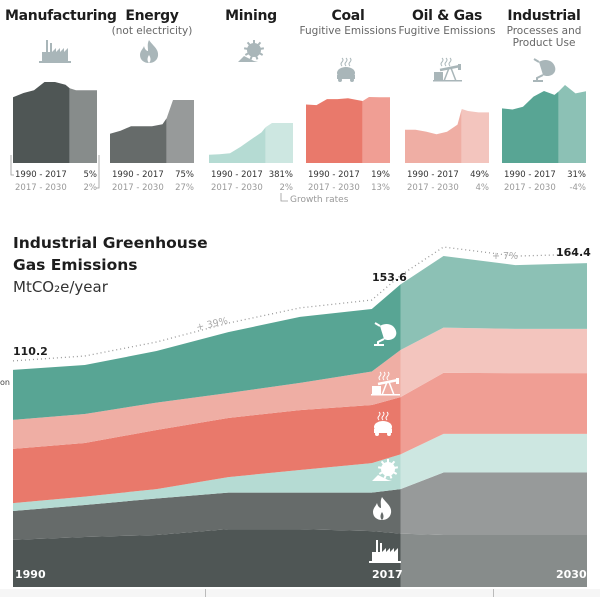 The width and height of the screenshot is (600, 597). What do you see at coordinates (5, 382) in the screenshot?
I see `cropped-left-label: on` at bounding box center [5, 382].